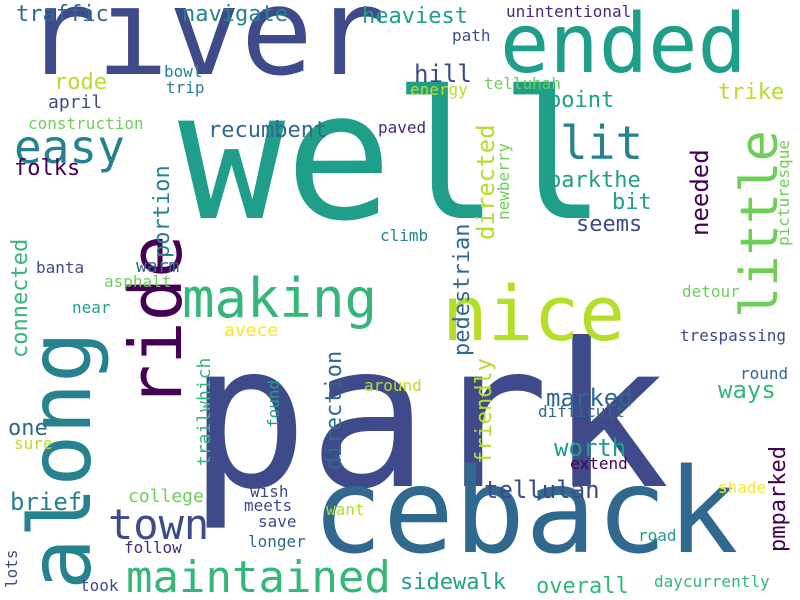  Describe the element at coordinates (525, 511) in the screenshot. I see `word-ceback: ceback` at that location.